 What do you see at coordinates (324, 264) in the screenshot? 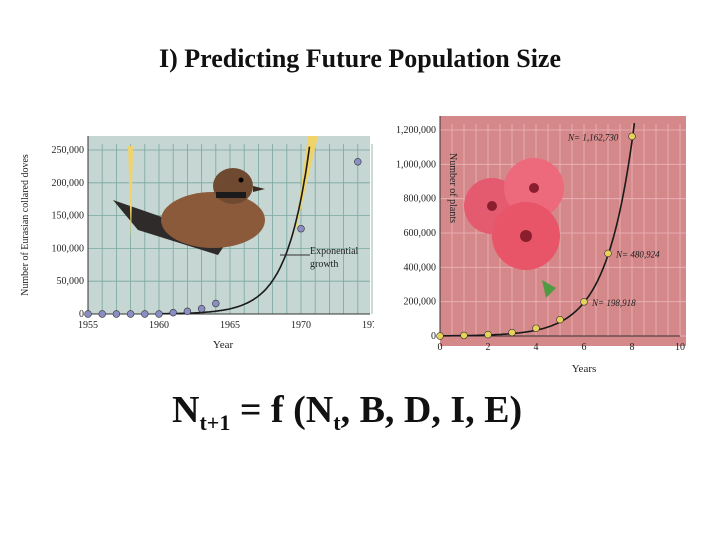
I see `curve-label-line2: growth` at bounding box center [324, 264].